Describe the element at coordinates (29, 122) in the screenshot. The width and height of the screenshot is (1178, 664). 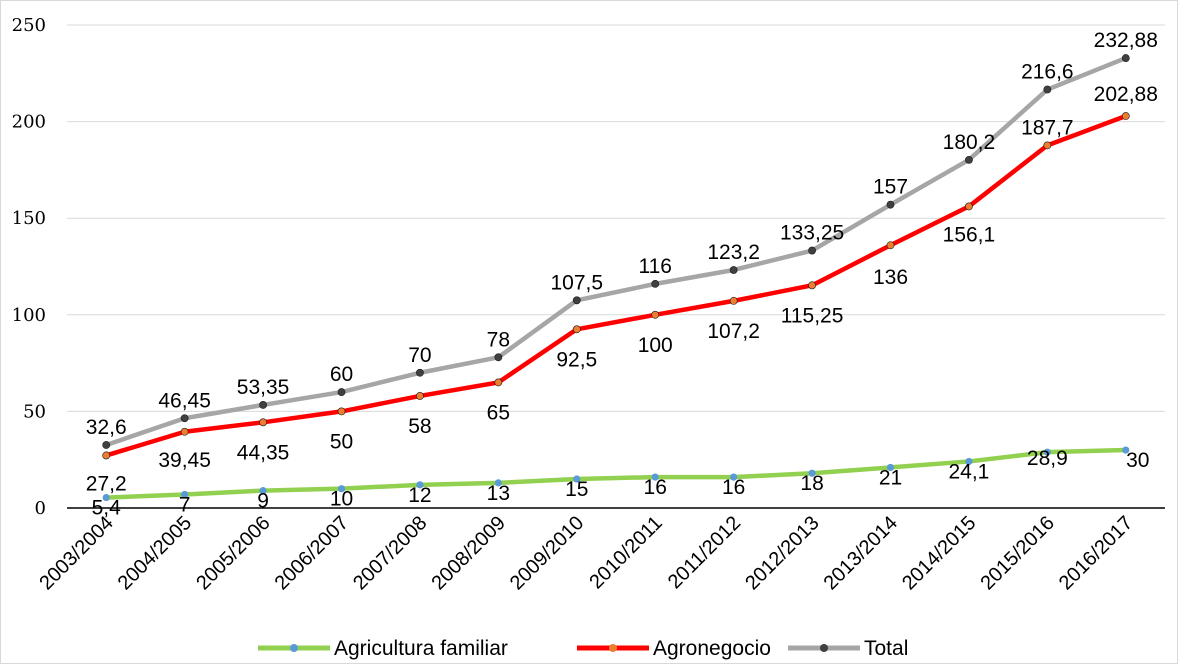
I see `y-tick-label: 200` at that location.